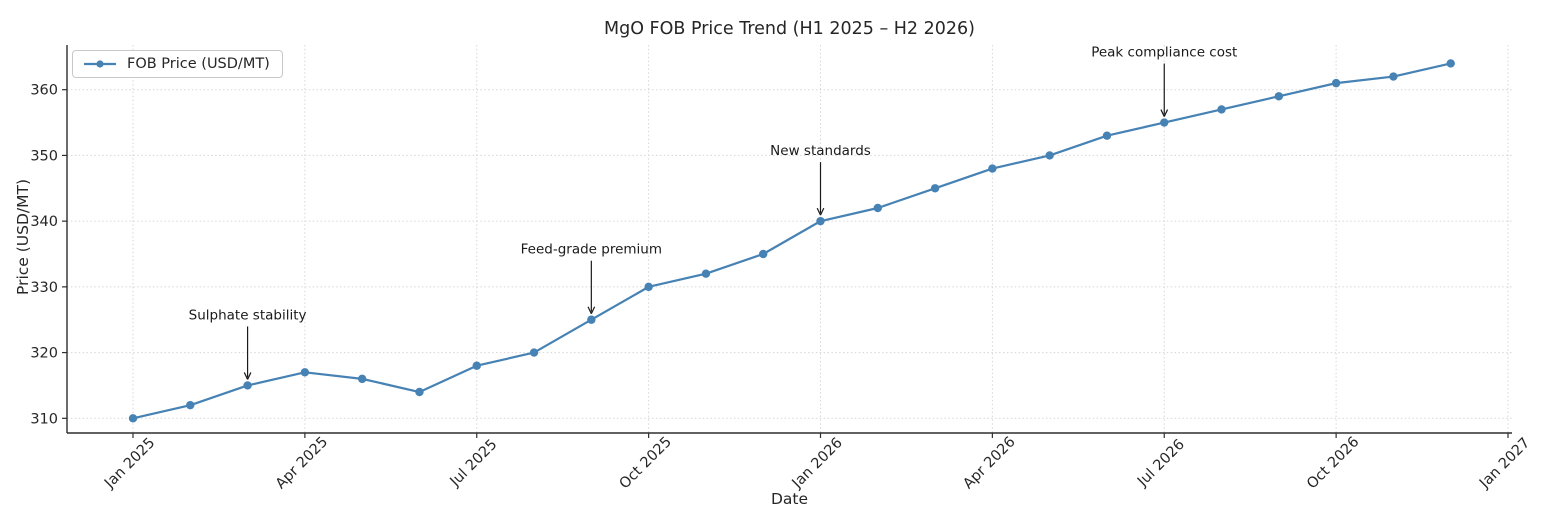 The width and height of the screenshot is (1560, 512). I want to click on x-tick-label: Jan 2027, so click(1504, 463).